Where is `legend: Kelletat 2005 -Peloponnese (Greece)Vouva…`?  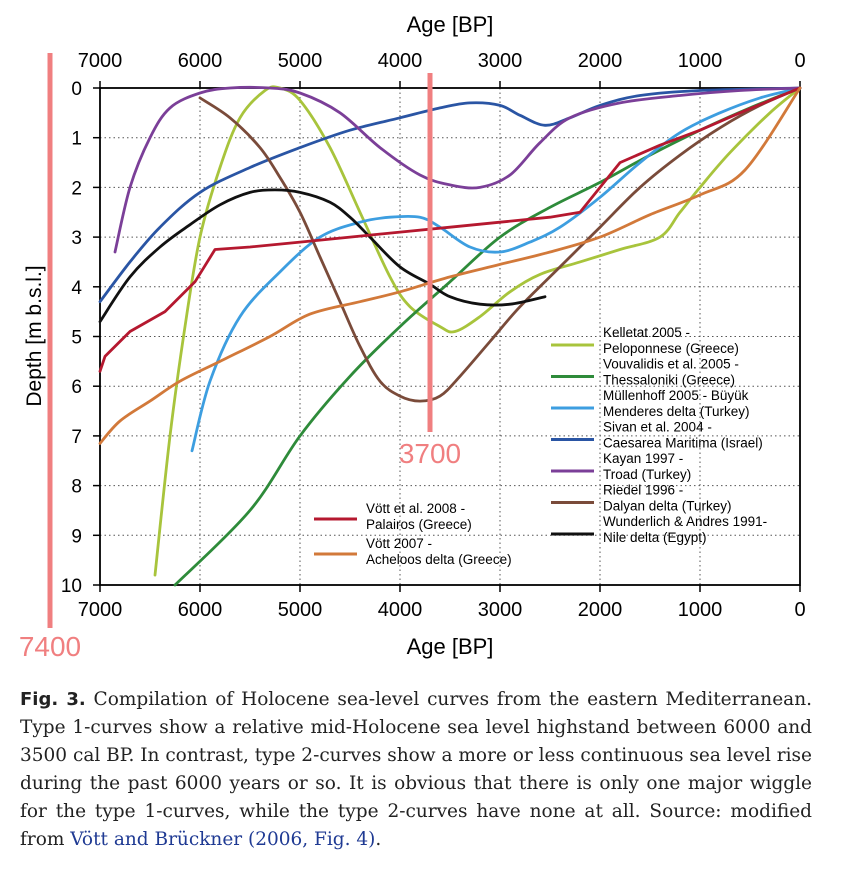 legend: Kelletat 2005 -Peloponnese (Greece)Vouva… is located at coordinates (540, 446).